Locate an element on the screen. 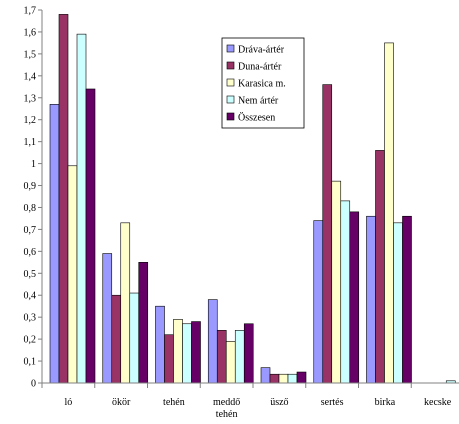  legend-label: Dráva-ártér is located at coordinates (261, 50).